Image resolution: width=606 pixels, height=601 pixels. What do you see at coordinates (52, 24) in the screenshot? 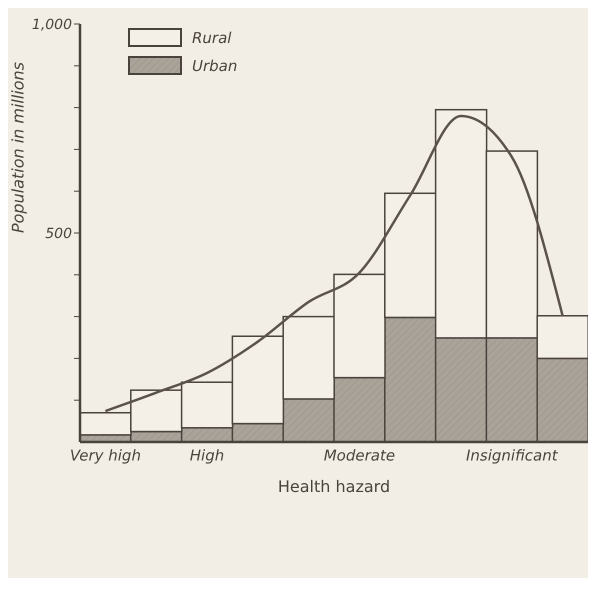
I see `y-tick-label: 1,000` at bounding box center [52, 24].